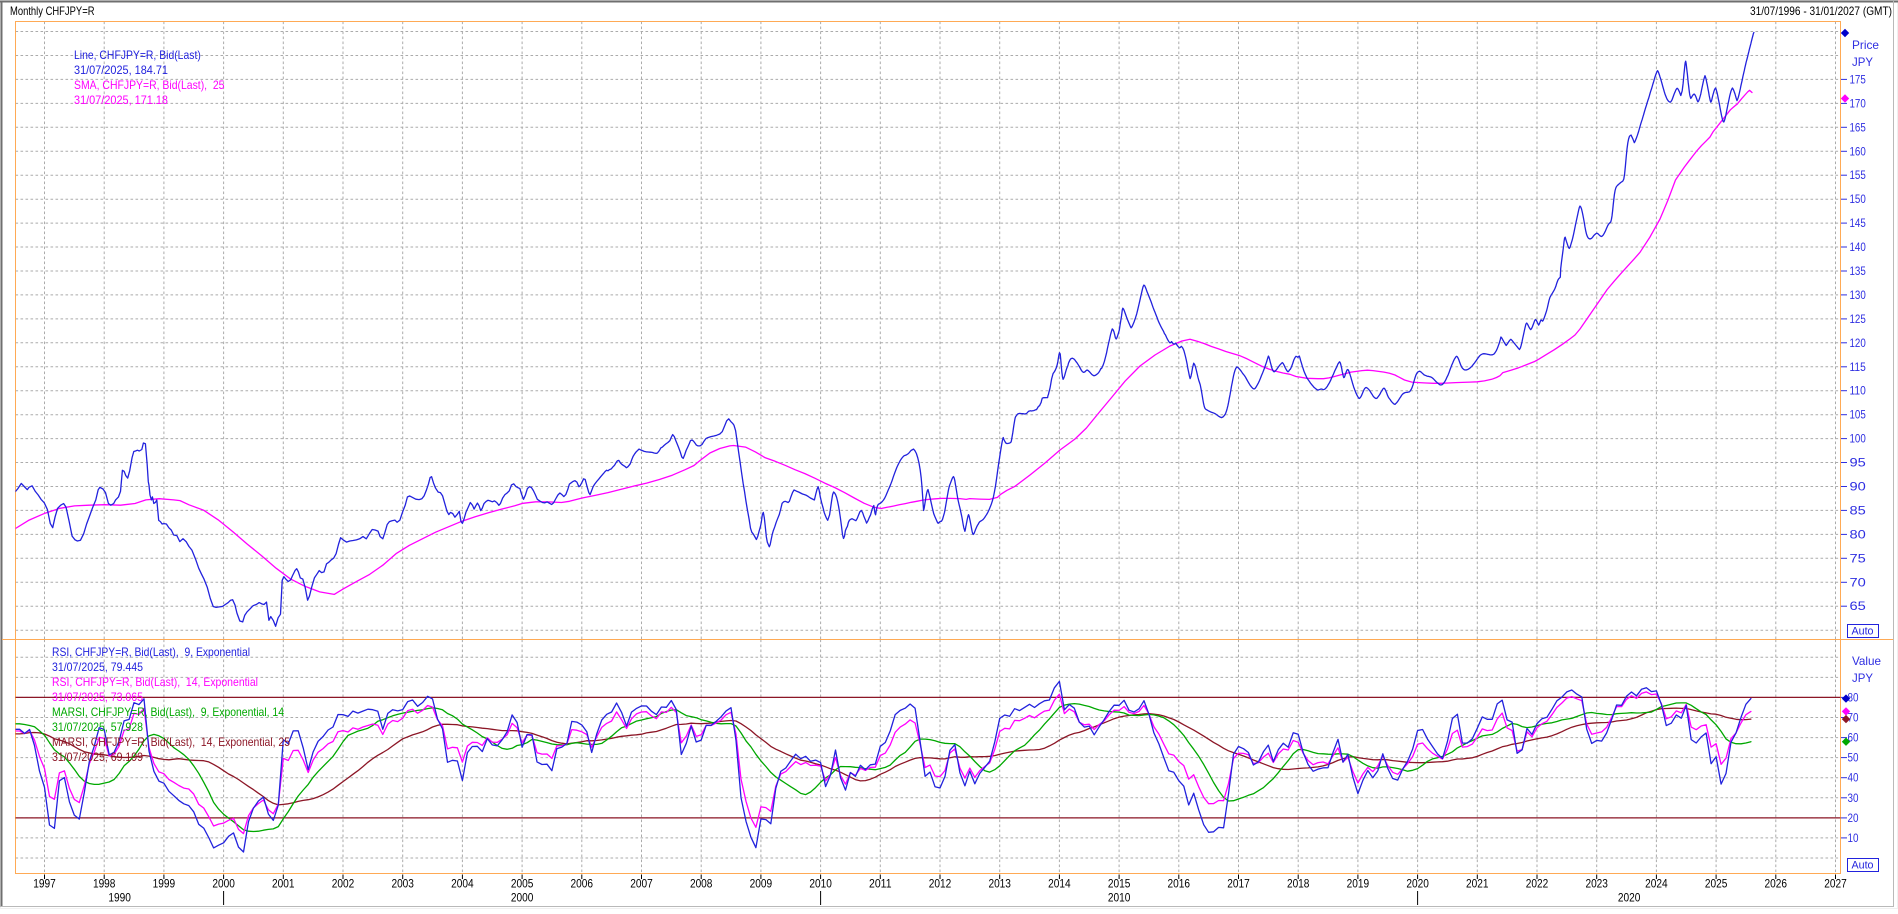  What do you see at coordinates (1858, 558) in the screenshot?
I see `svg-text: 75` at bounding box center [1858, 558].